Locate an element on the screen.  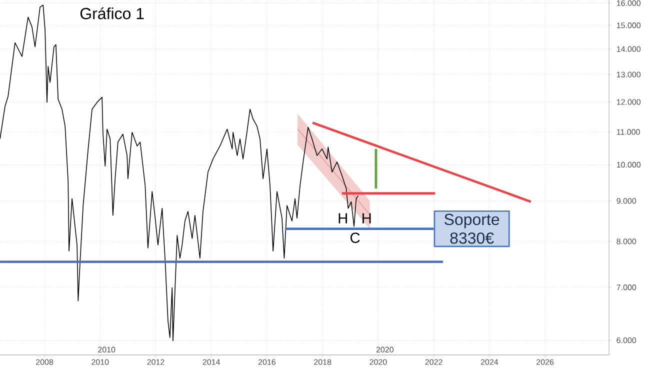
y-tick-label: 10.000 is located at coordinates (628, 165).